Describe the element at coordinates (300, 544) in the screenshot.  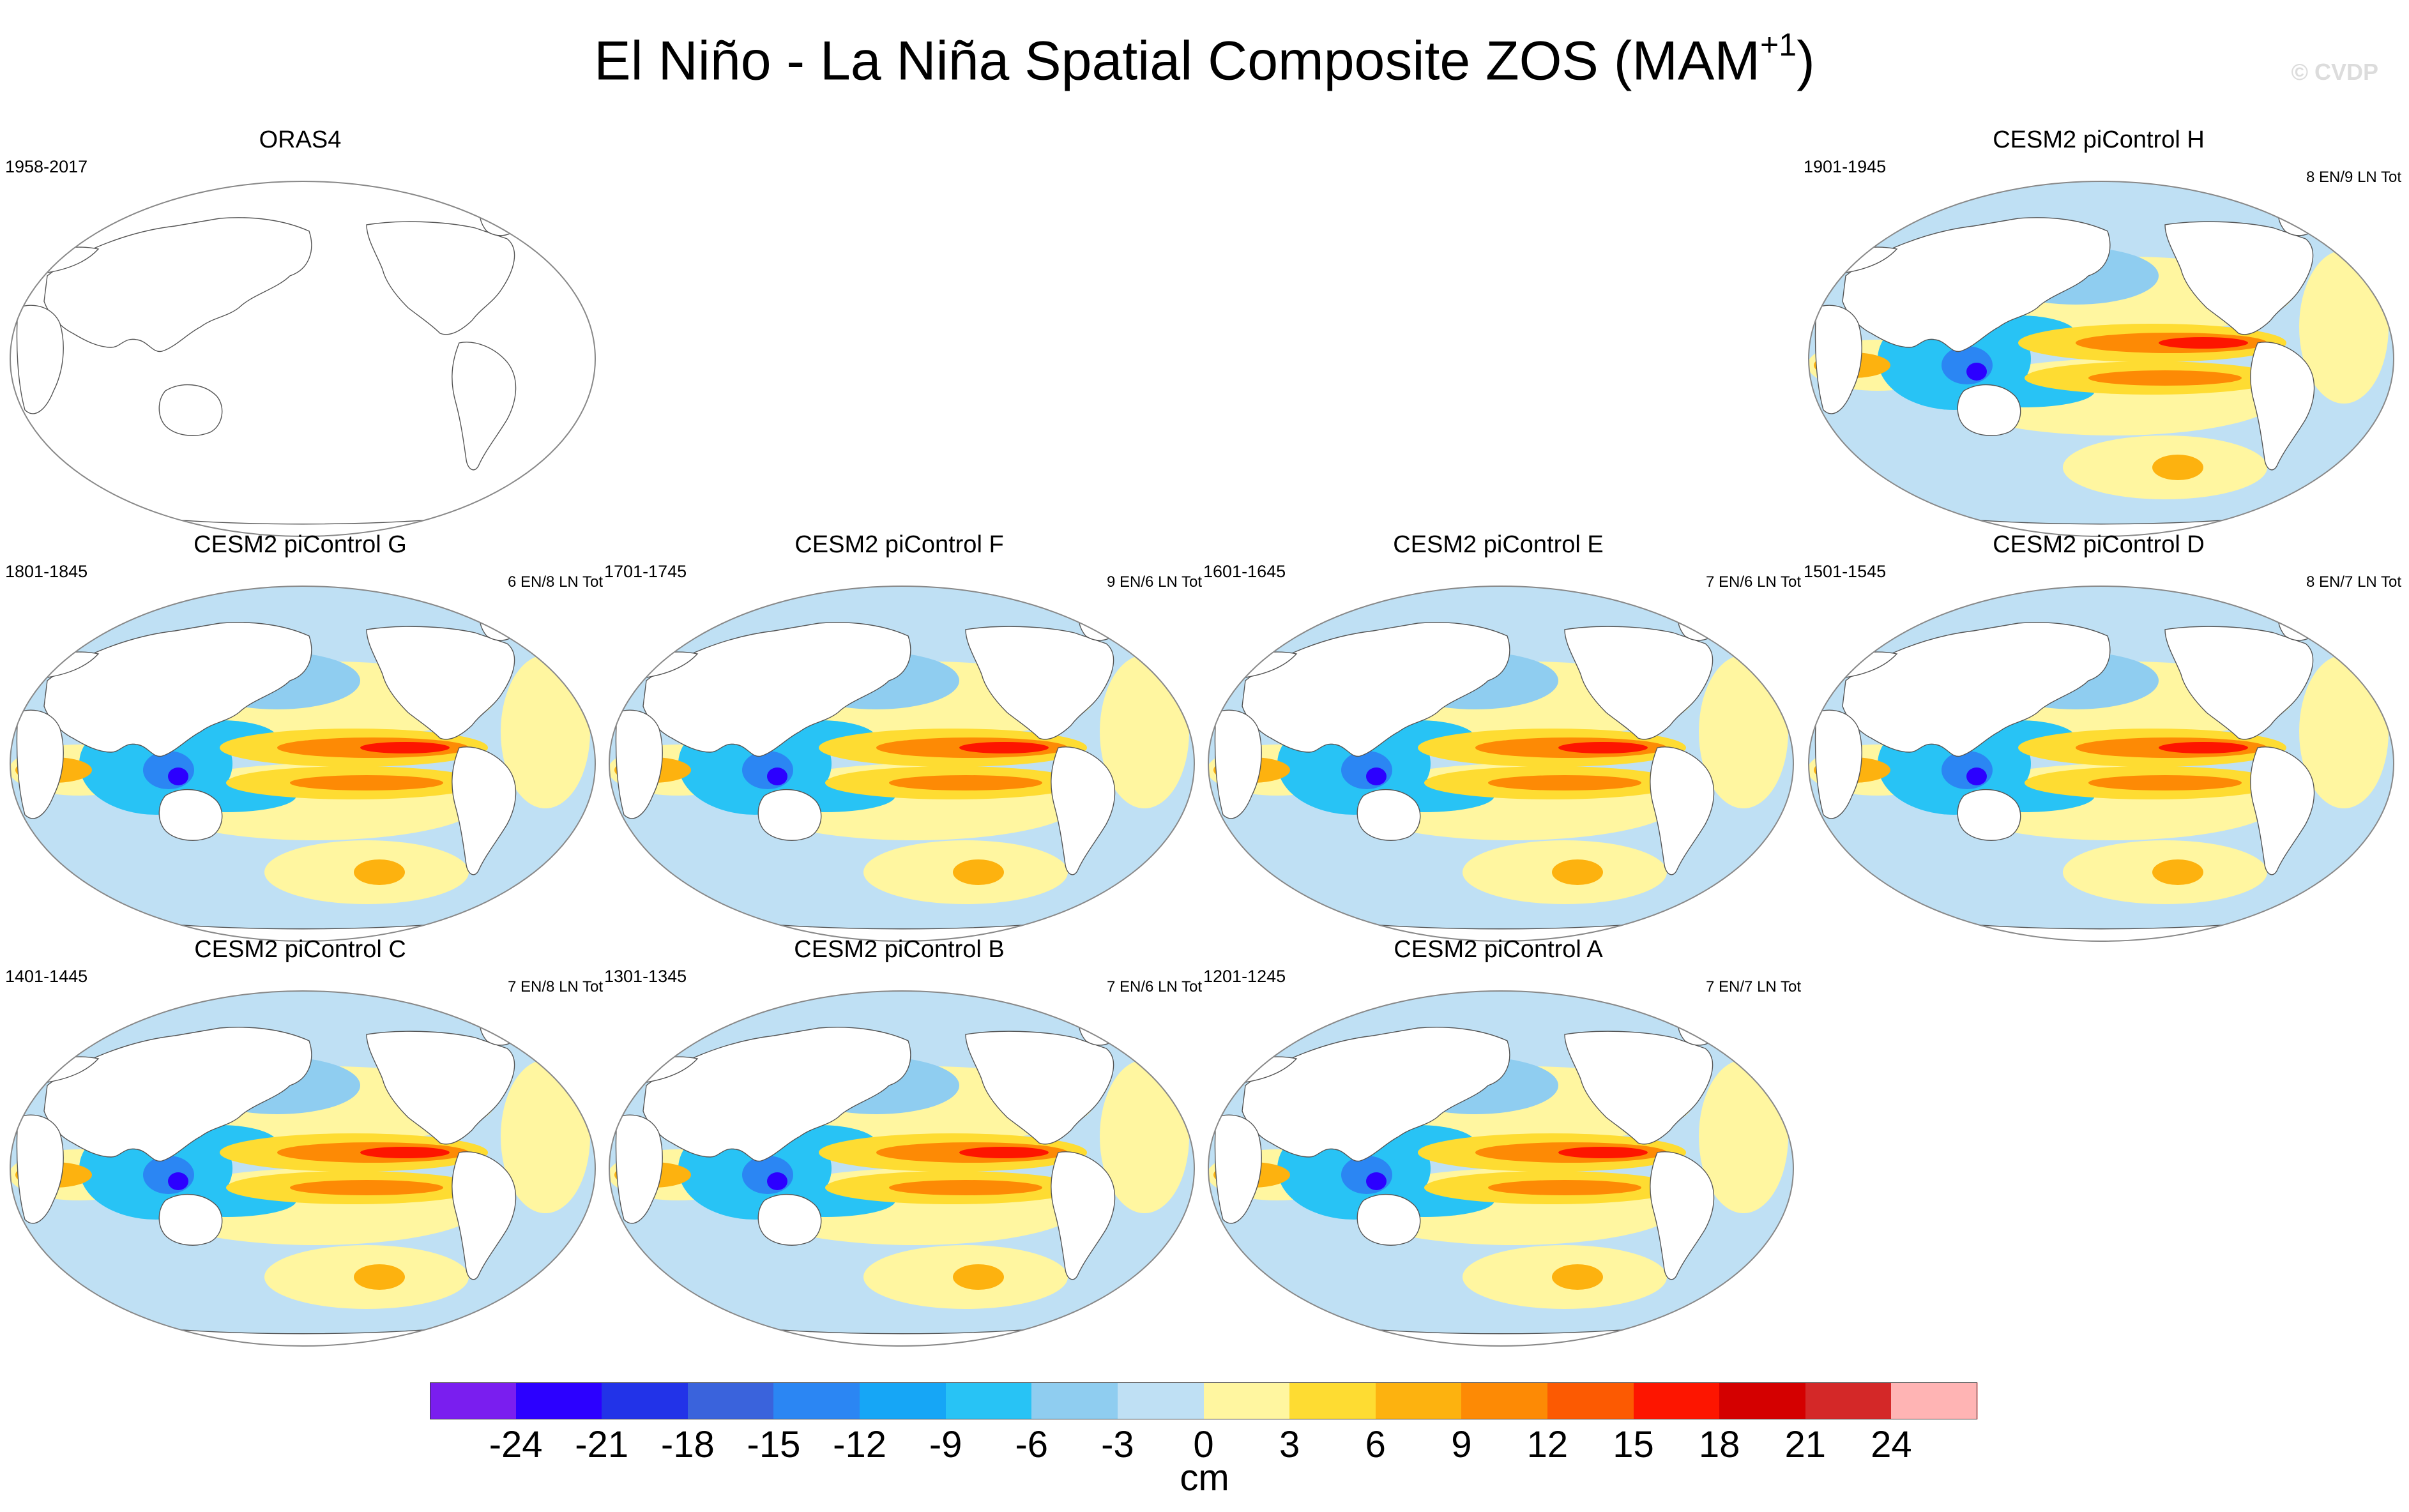
I see `panel-title: CESM2 piControl G` at that location.